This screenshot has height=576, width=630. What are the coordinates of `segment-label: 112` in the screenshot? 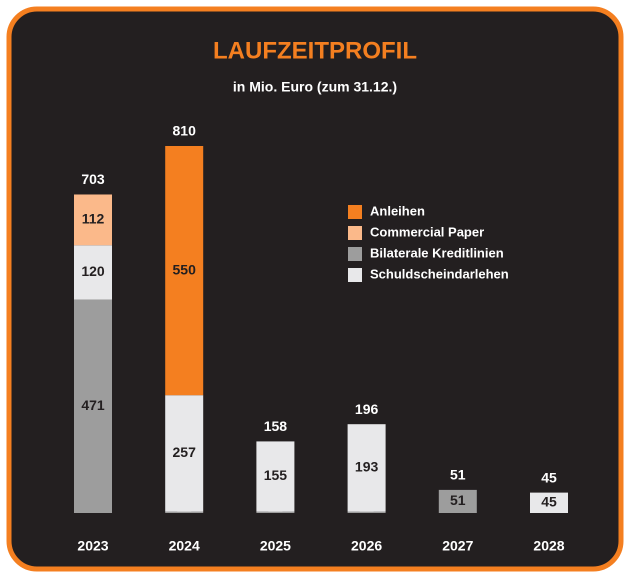 It's located at (93, 219).